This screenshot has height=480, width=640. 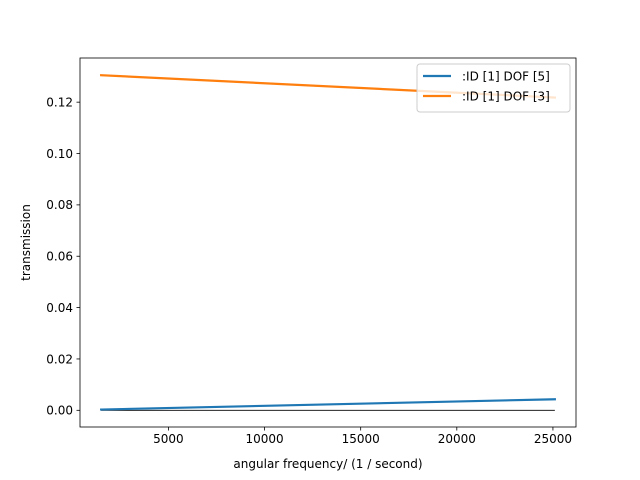 I want to click on y-tick-label: 0.08, so click(x=59, y=205).